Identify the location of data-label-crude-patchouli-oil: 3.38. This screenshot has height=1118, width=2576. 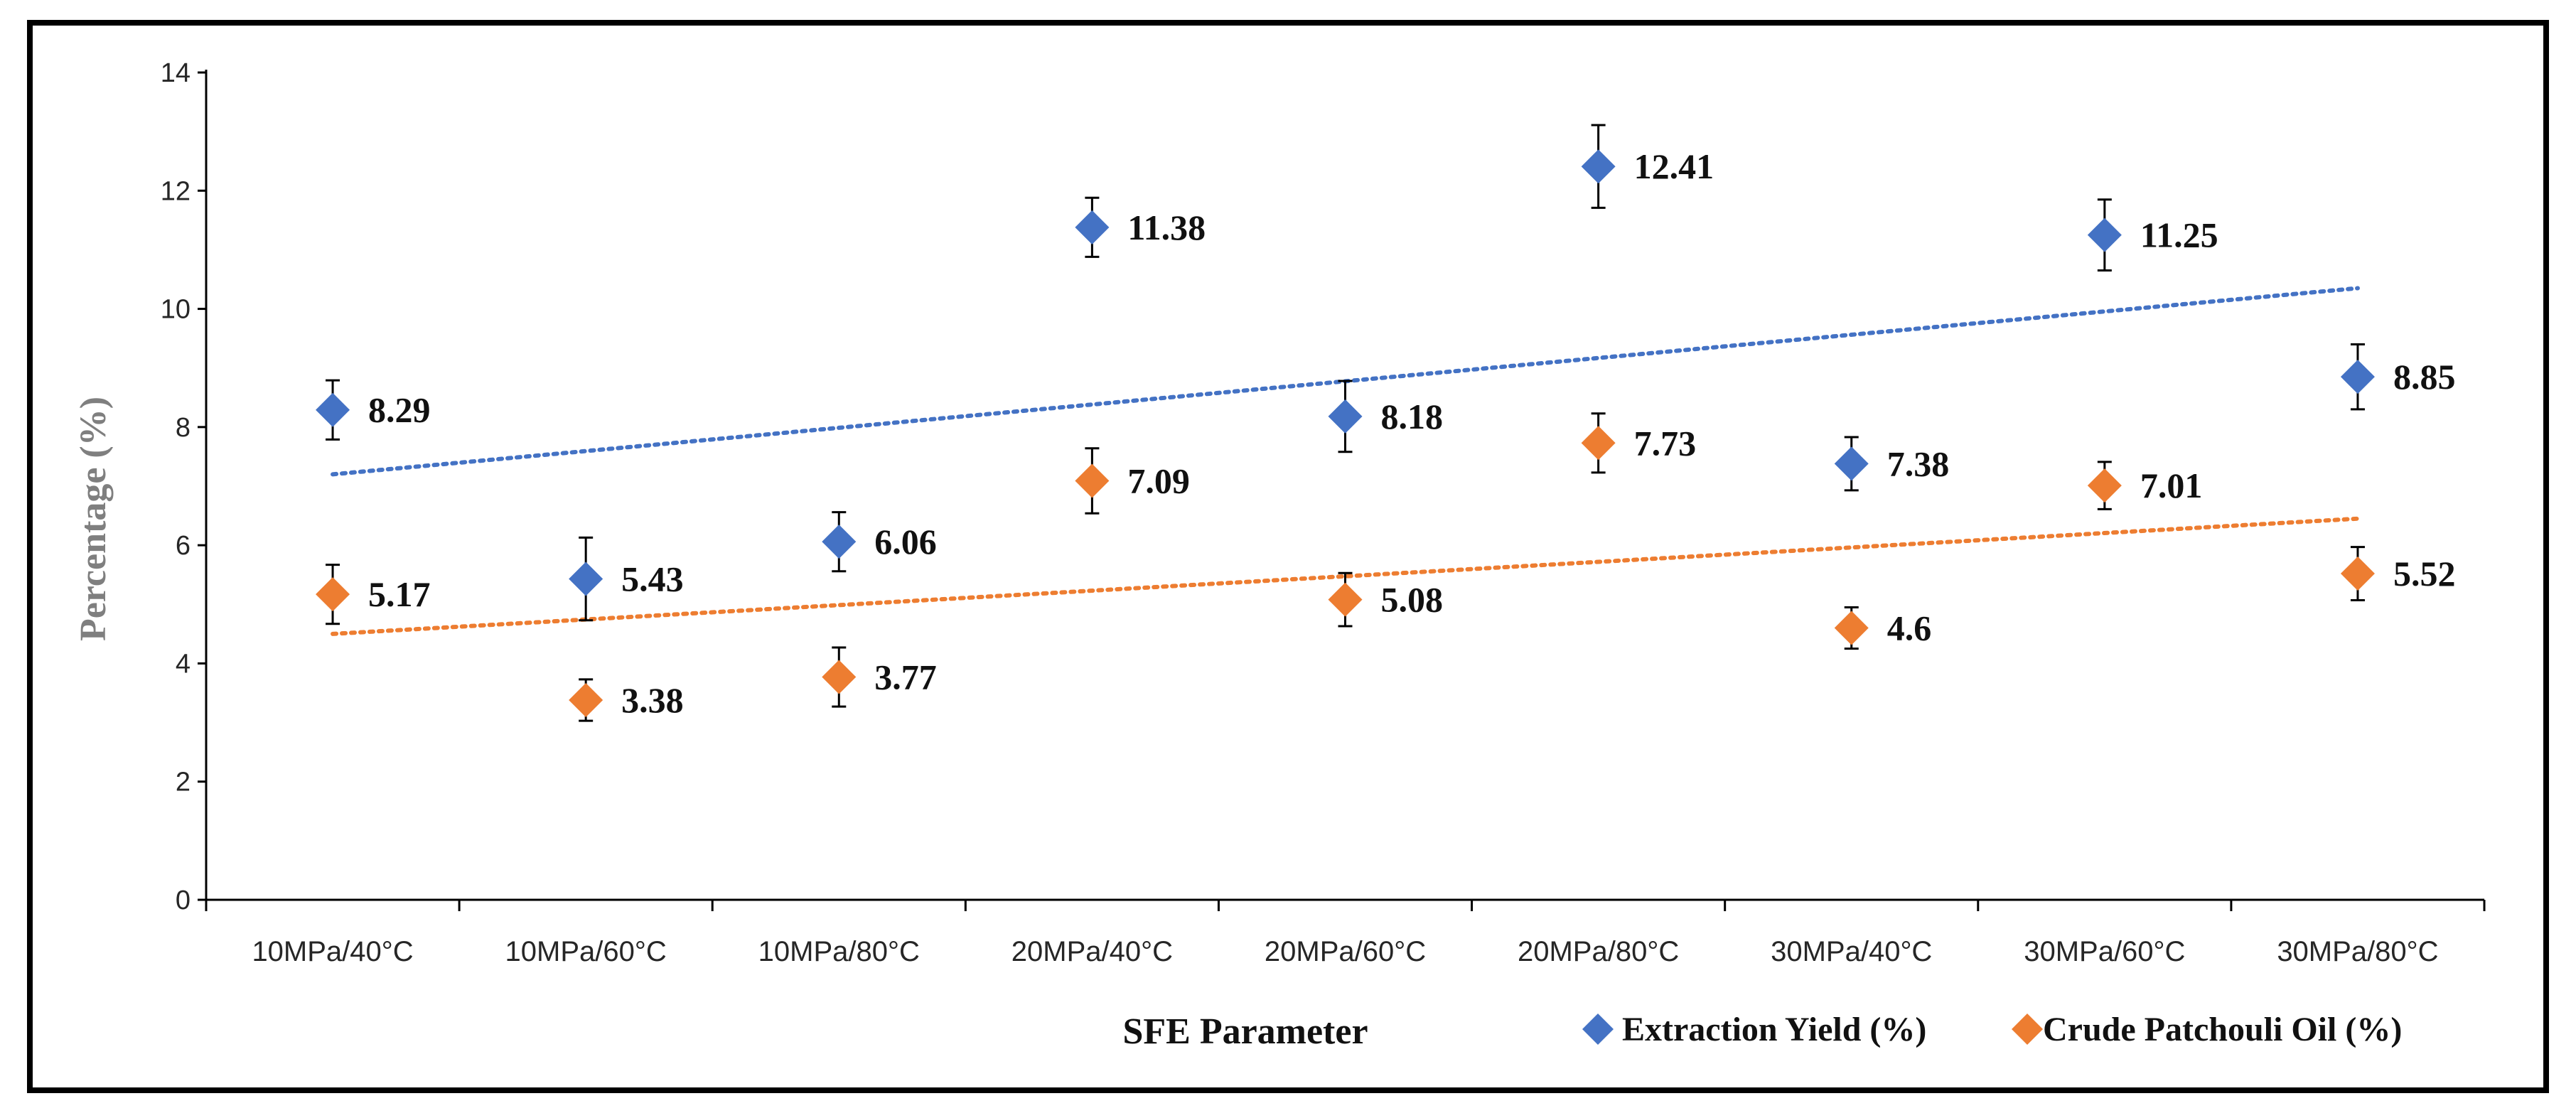
(652, 700).